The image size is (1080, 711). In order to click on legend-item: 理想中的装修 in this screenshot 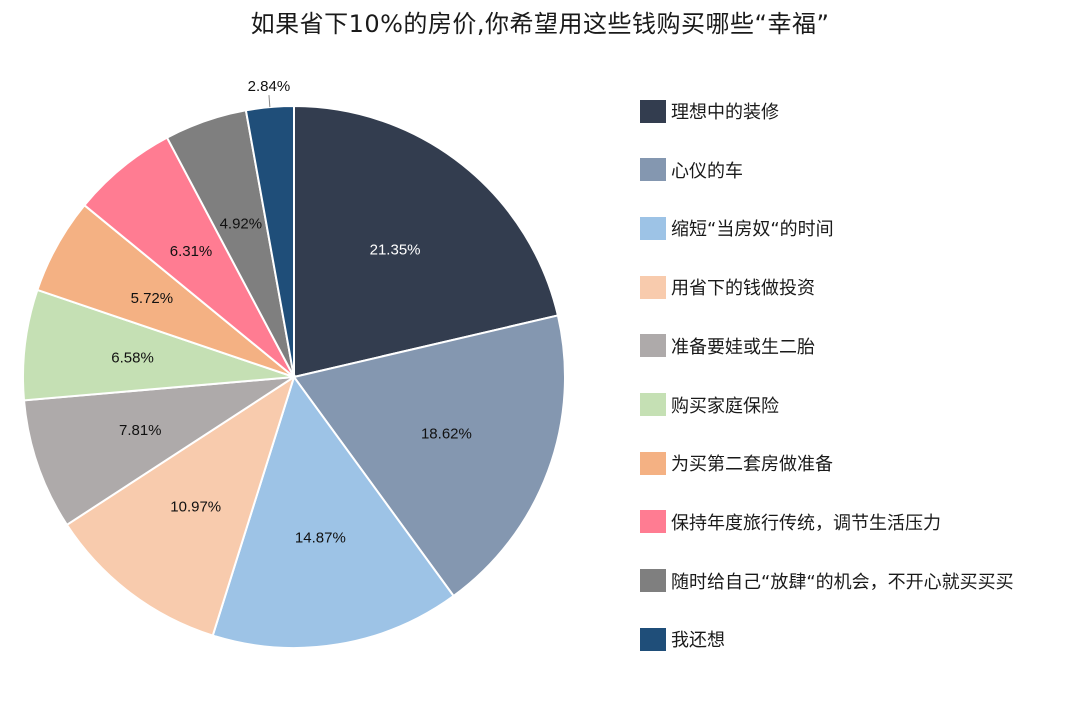, I will do `click(709, 111)`.